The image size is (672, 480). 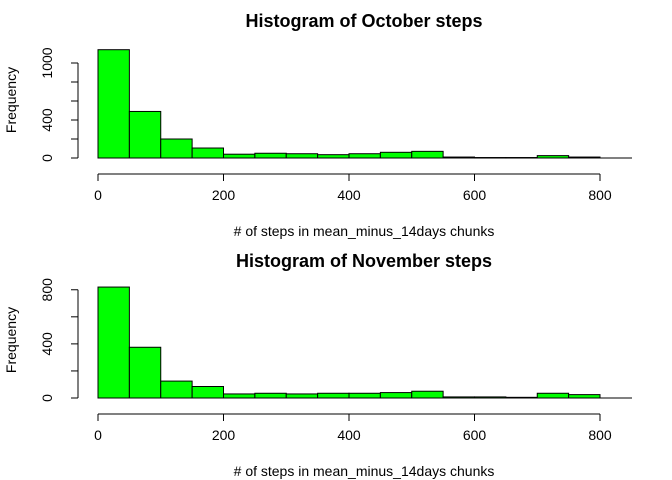 I want to click on y-tick-label: 800, so click(x=47, y=290).